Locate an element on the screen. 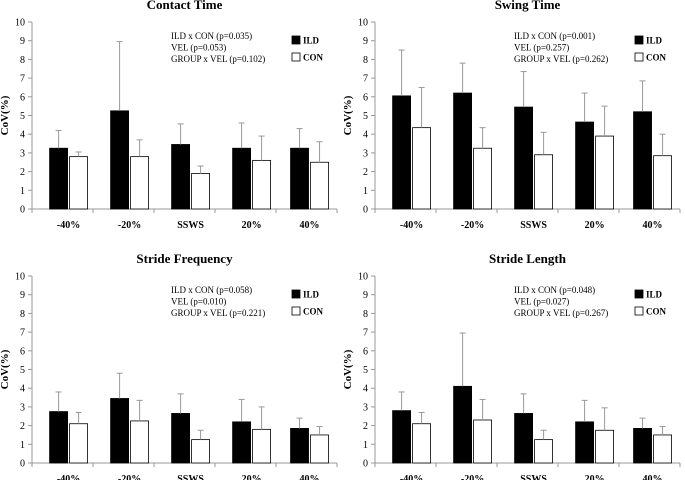  chart-title: Stride Frequency is located at coordinates (184, 258).